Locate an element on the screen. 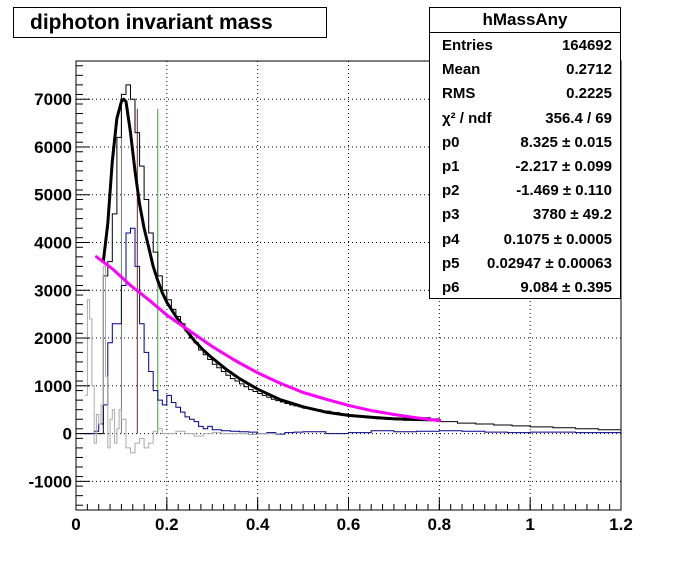  stats-value: 356.4 / 69 is located at coordinates (578, 118).